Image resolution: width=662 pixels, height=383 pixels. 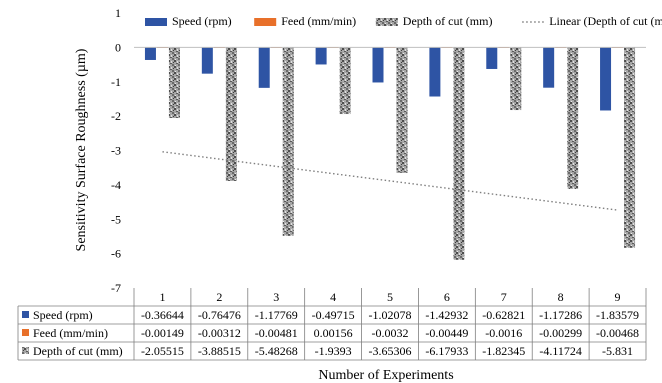 I want to click on table-header-cell: 9, so click(x=618, y=297).